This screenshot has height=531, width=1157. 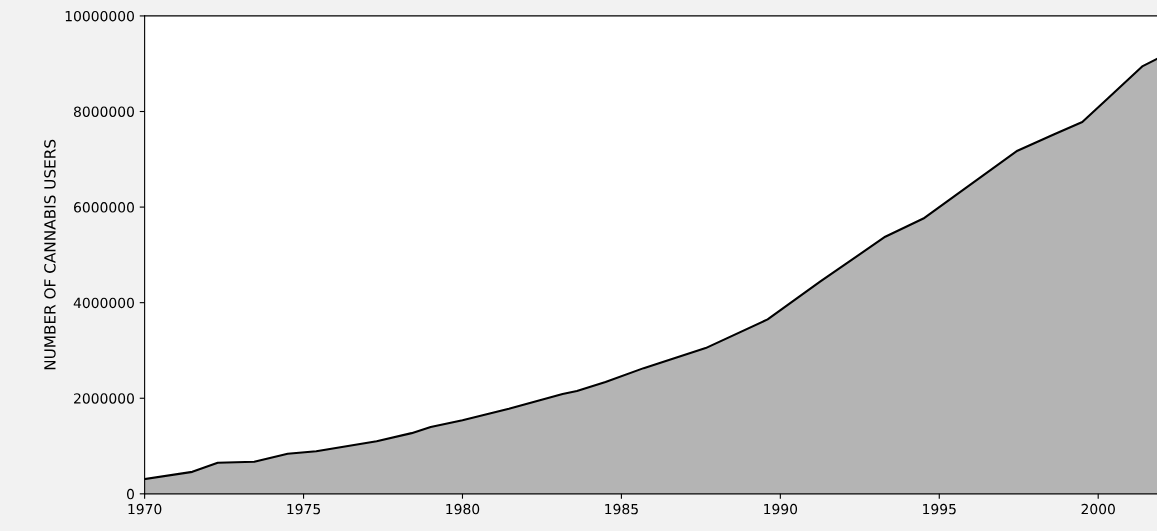 What do you see at coordinates (304, 509) in the screenshot?
I see `x-tick-label: 1975` at bounding box center [304, 509].